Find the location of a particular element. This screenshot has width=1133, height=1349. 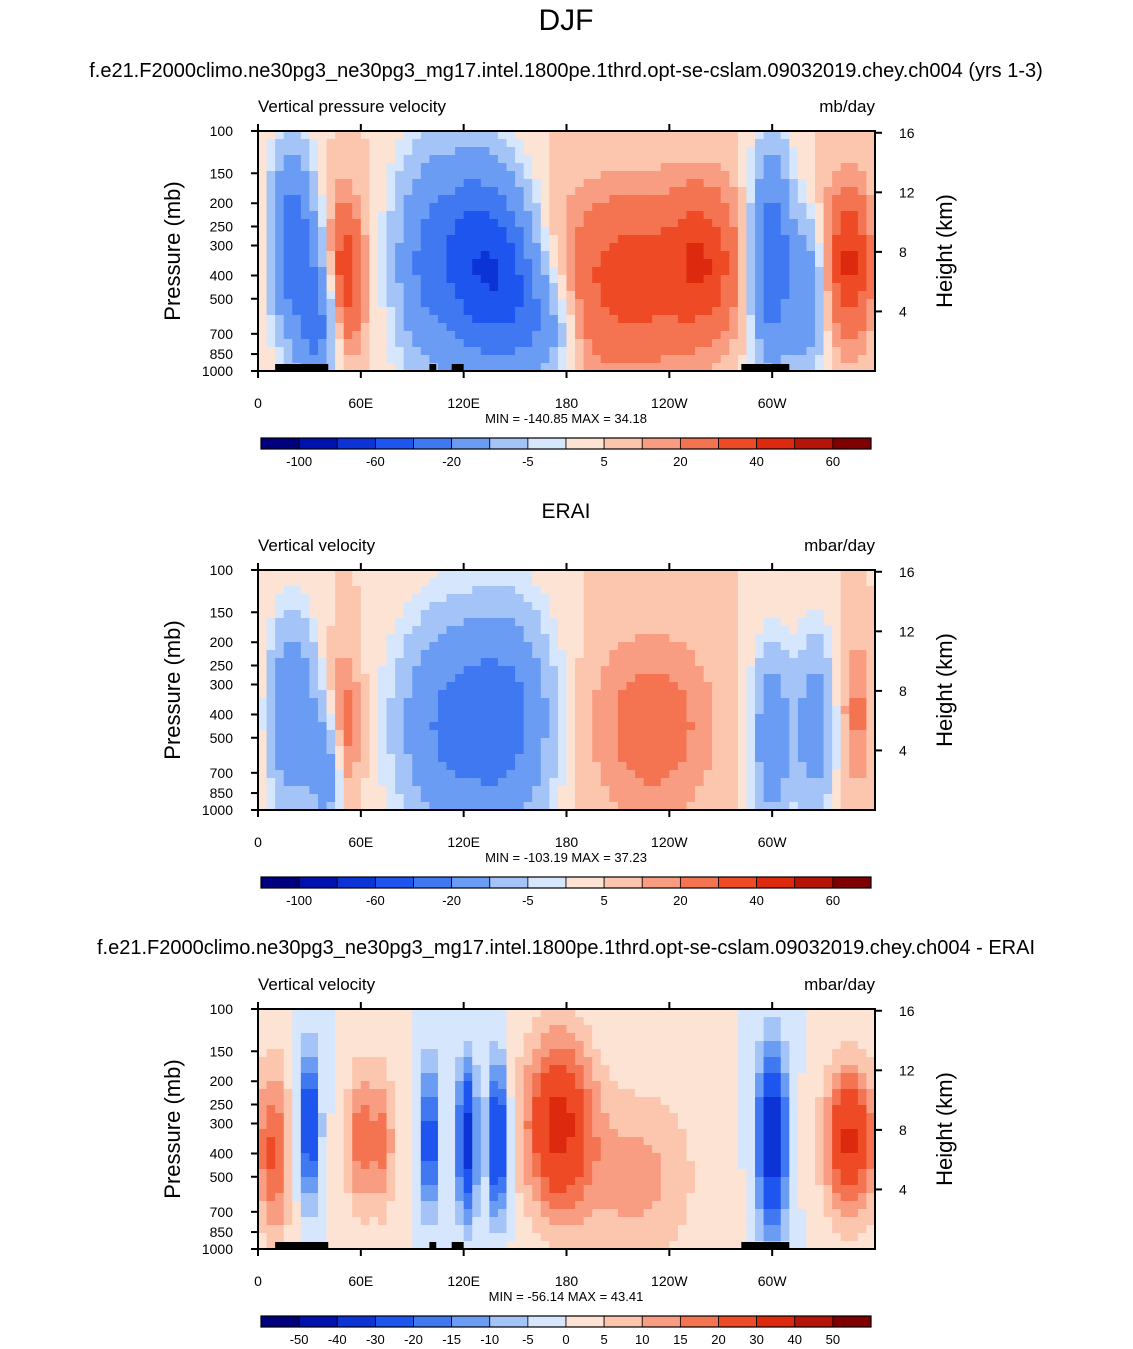

topography-mask is located at coordinates (457, 367).